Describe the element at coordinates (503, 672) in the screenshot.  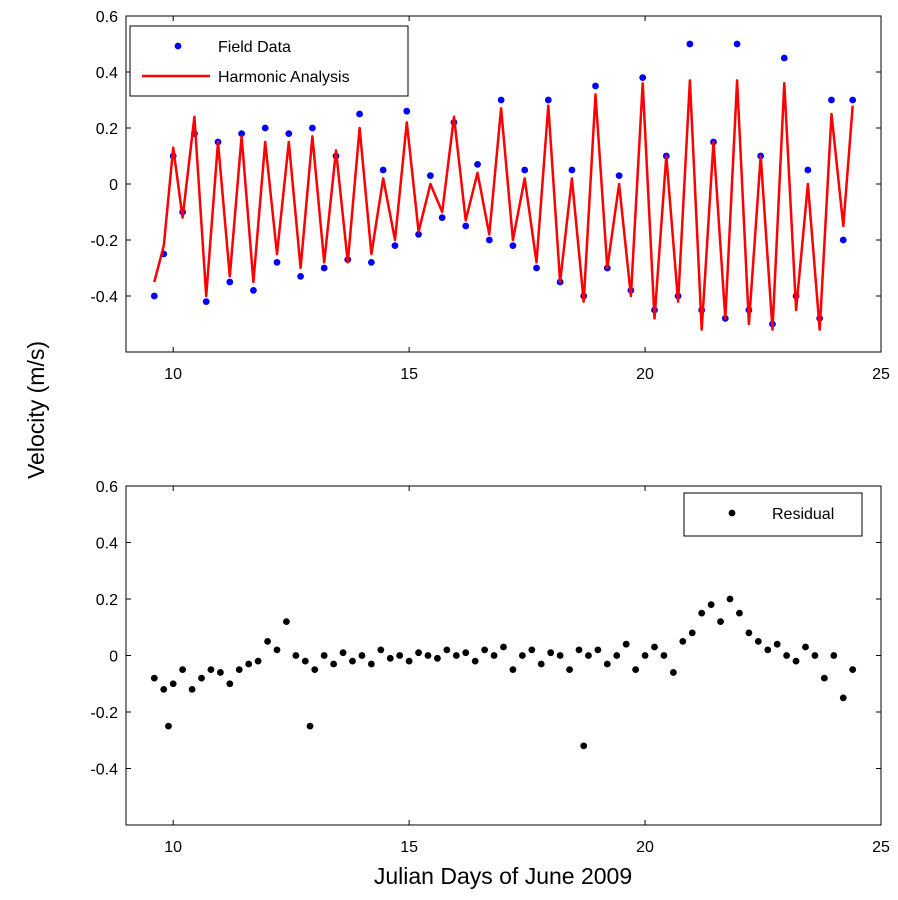
I see `axes-2-series` at that location.